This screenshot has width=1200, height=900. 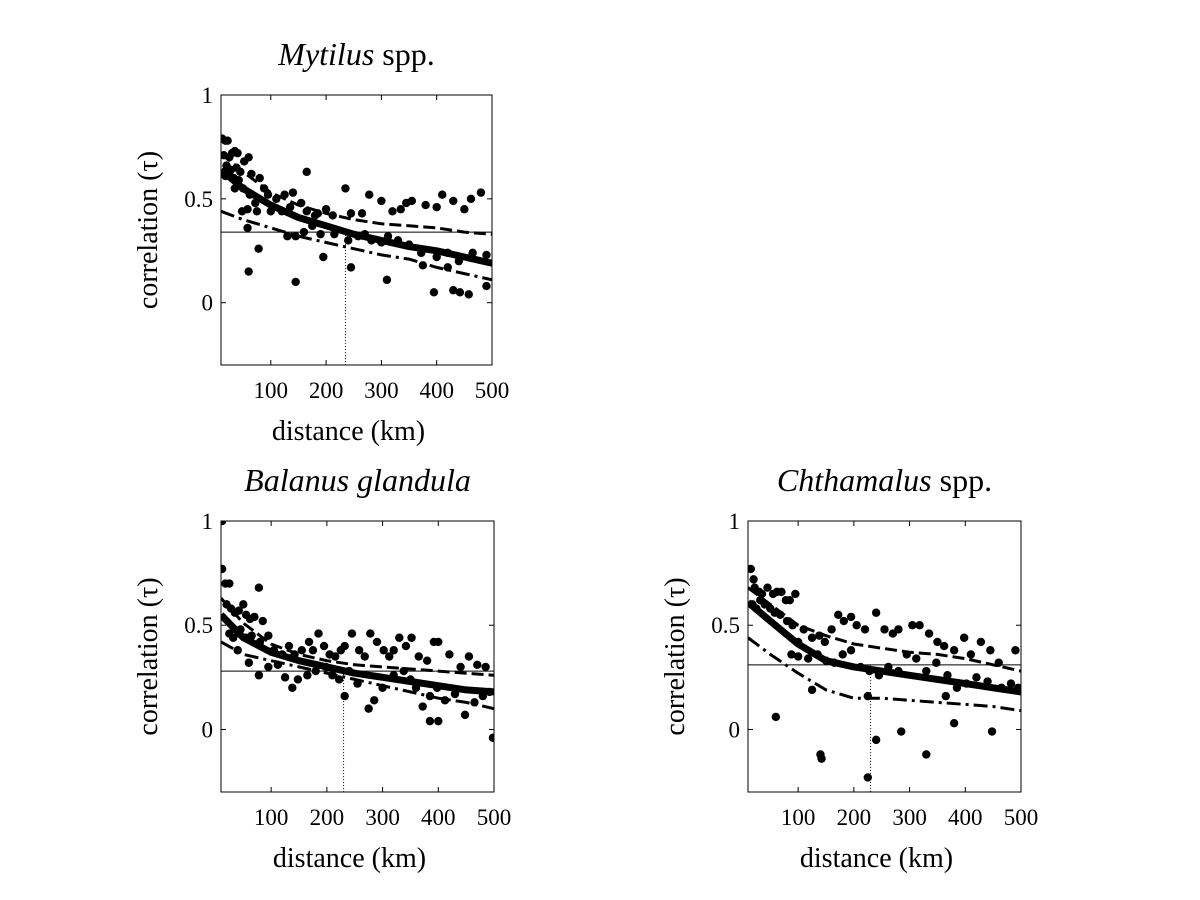 What do you see at coordinates (355, 54) in the screenshot?
I see `chart-title: Mytilus spp.` at bounding box center [355, 54].